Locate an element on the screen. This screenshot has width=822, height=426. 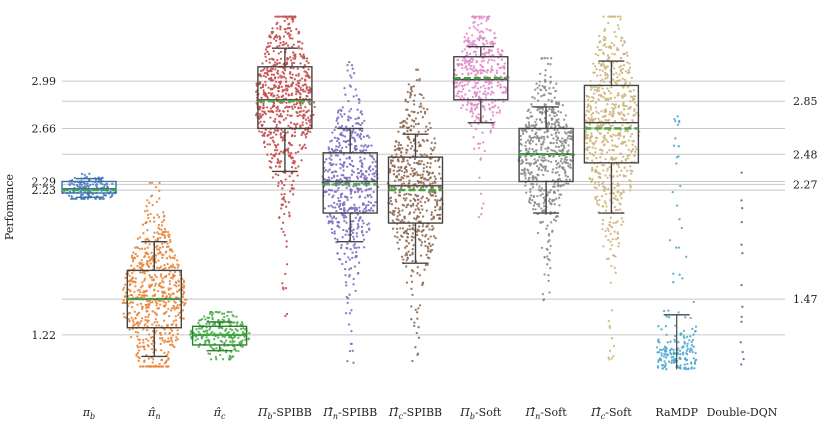
y-tick-left: 2.66 is located at coordinates (44, 128).